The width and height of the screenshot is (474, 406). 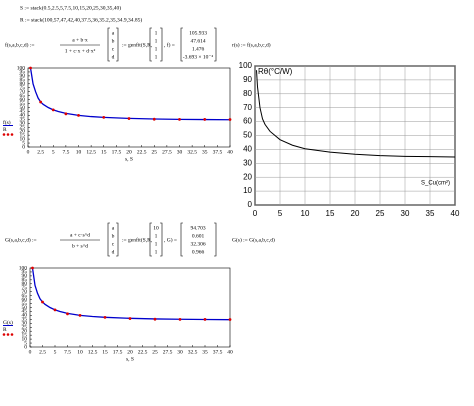 I want to click on x-tick-label: 35, so click(x=205, y=152).